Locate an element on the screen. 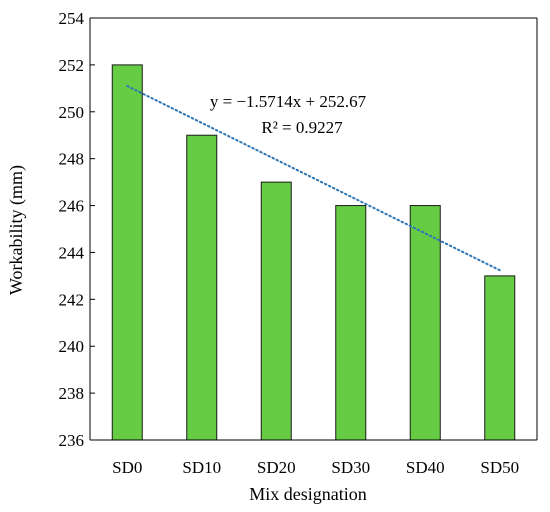 The height and width of the screenshot is (512, 550). bar-SD0 is located at coordinates (127, 252).